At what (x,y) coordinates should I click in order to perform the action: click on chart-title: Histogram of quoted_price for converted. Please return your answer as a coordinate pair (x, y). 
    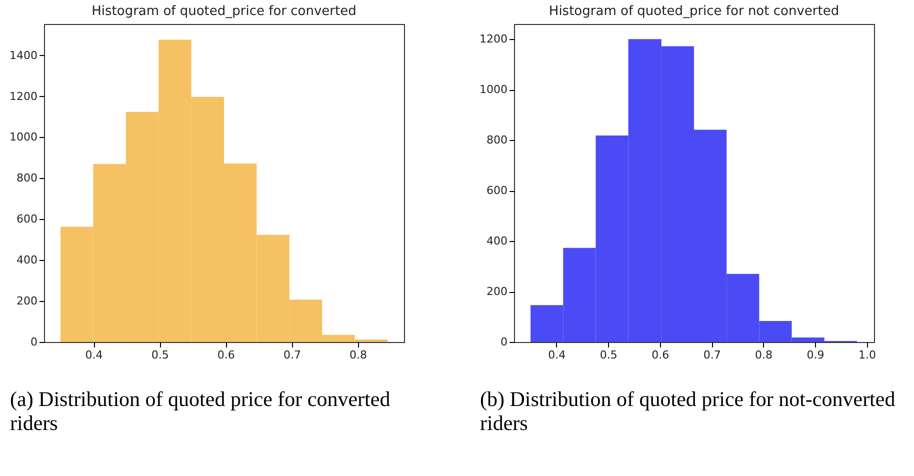
    Looking at the image, I should click on (224, 11).